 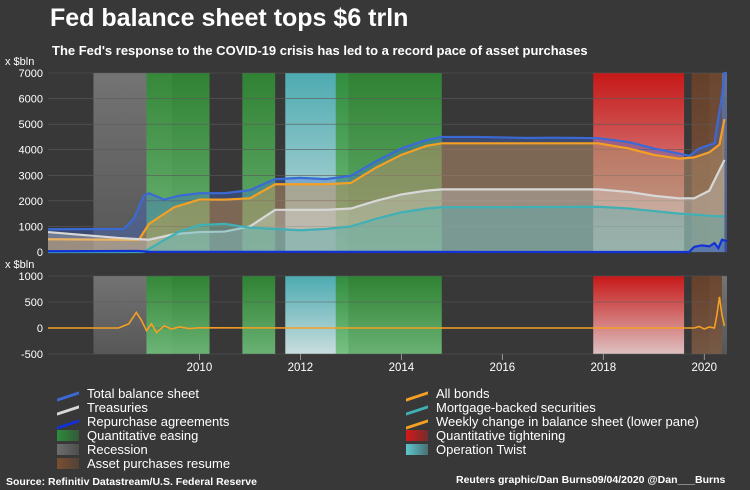 What do you see at coordinates (143, 435) in the screenshot?
I see `legend-label: Quantitative easing` at bounding box center [143, 435].